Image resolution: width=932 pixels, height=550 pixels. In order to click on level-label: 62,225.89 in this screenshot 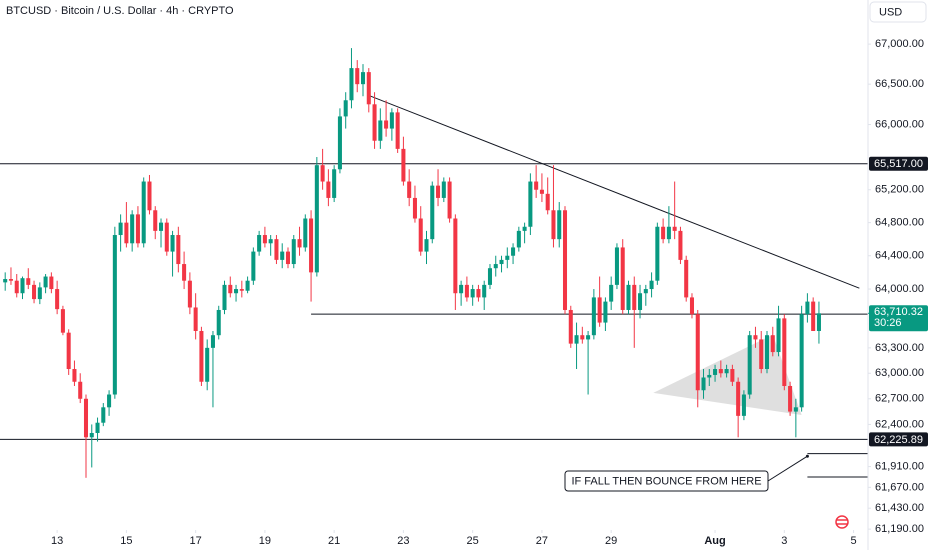, I will do `click(898, 440)`.